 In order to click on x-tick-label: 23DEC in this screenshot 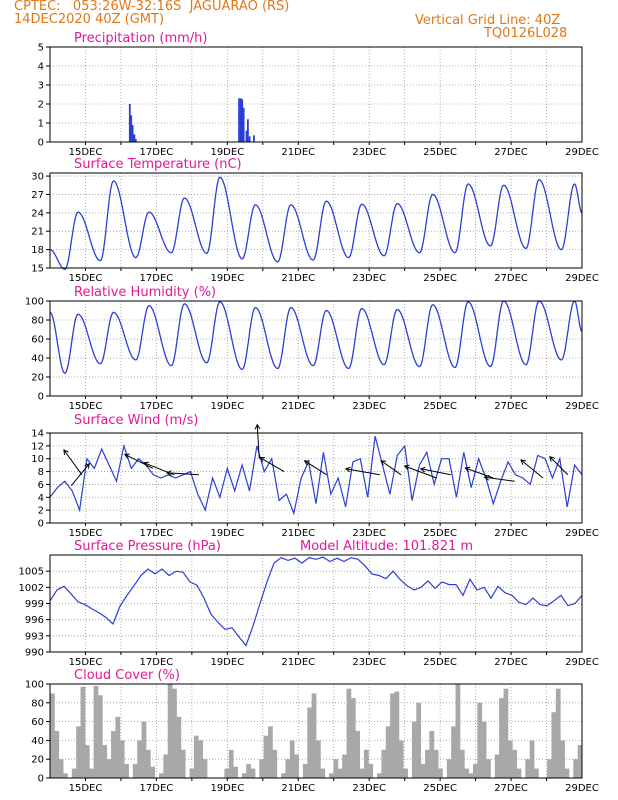, I will do `click(369, 662)`.